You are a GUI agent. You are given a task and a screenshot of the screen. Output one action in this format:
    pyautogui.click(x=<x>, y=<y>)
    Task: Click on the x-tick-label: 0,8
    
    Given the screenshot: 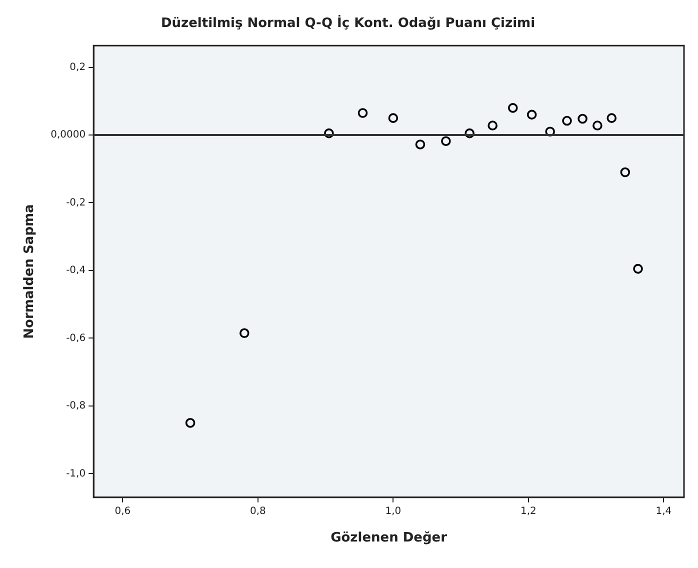 What is the action you would take?
    pyautogui.click(x=258, y=511)
    